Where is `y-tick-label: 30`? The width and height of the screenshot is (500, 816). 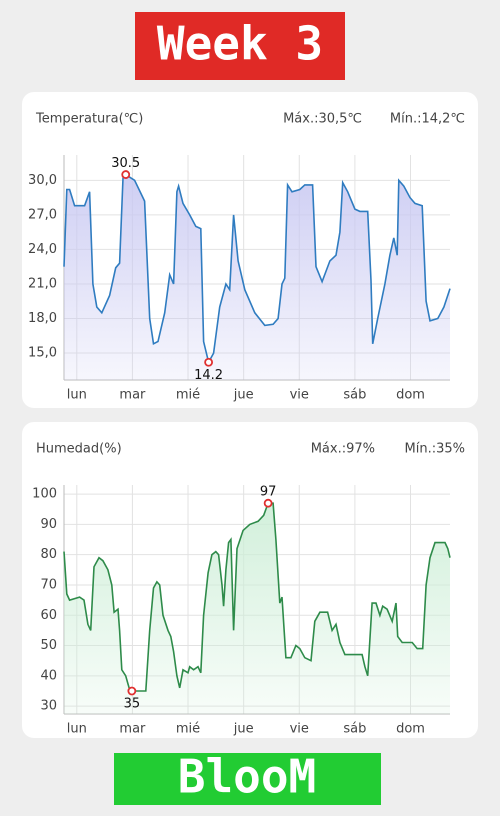
y-tick-label: 30 is located at coordinates (48, 706).